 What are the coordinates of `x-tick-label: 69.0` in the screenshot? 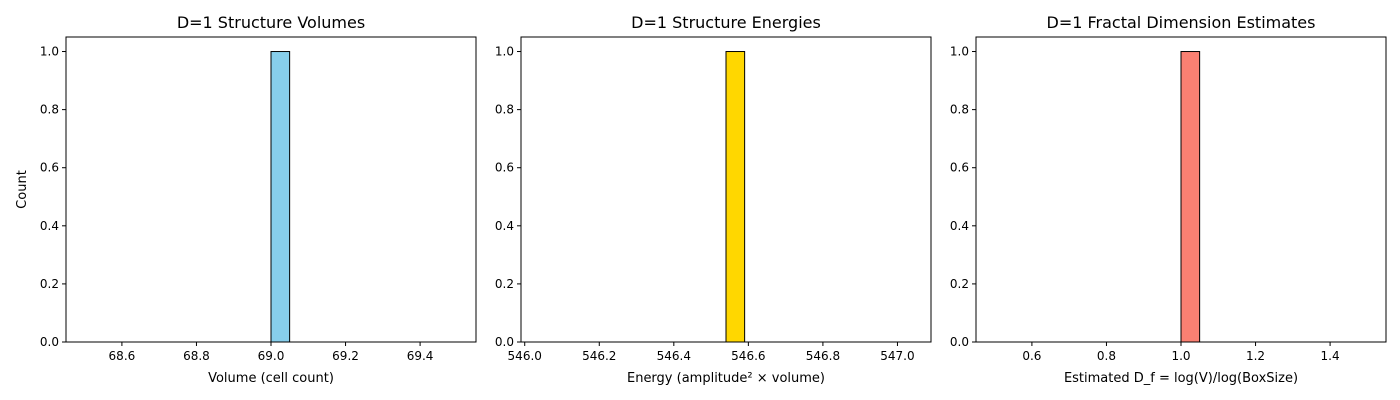 It's located at (271, 356).